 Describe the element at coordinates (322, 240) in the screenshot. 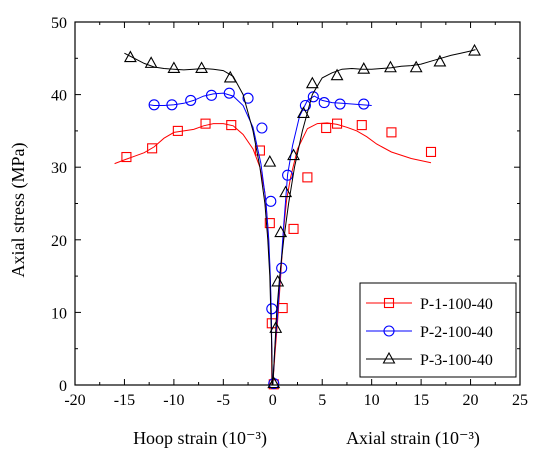

I see `curve-axial` at that location.